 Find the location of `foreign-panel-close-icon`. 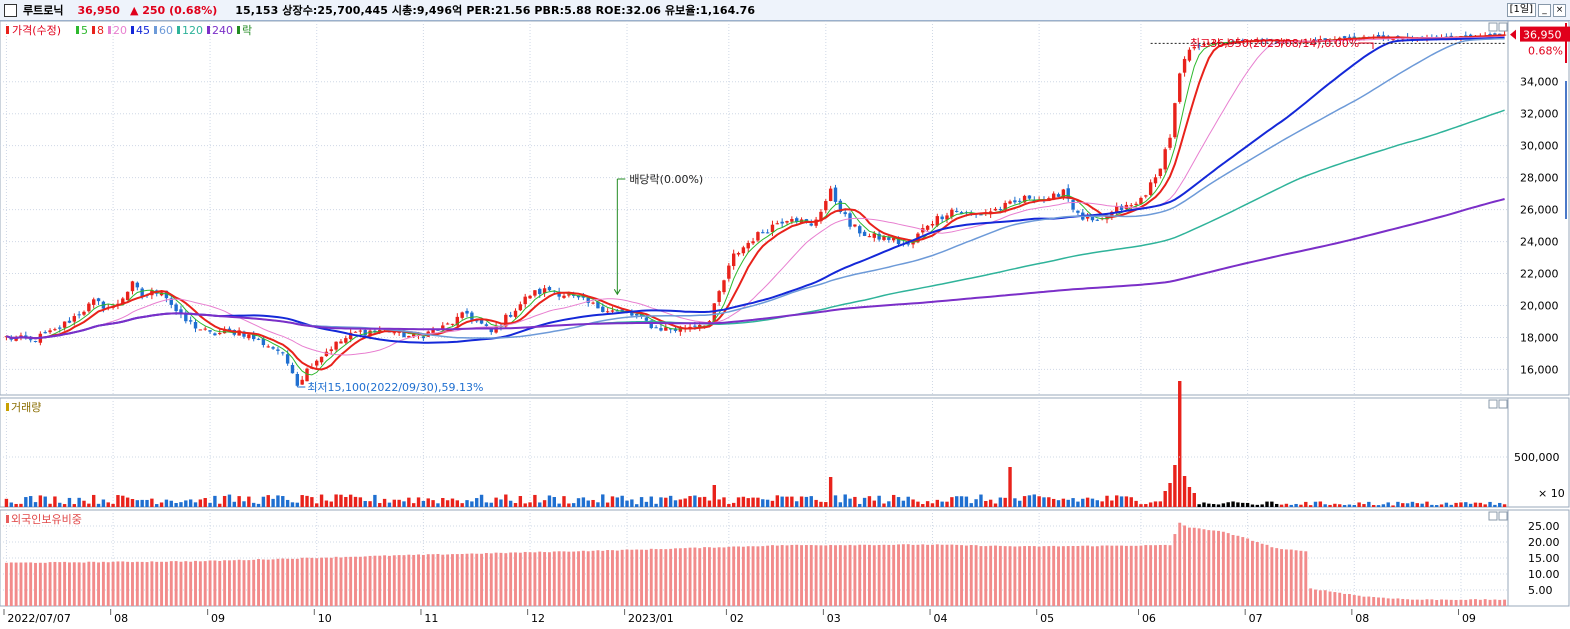

foreign-panel-close-icon is located at coordinates (1503, 516).